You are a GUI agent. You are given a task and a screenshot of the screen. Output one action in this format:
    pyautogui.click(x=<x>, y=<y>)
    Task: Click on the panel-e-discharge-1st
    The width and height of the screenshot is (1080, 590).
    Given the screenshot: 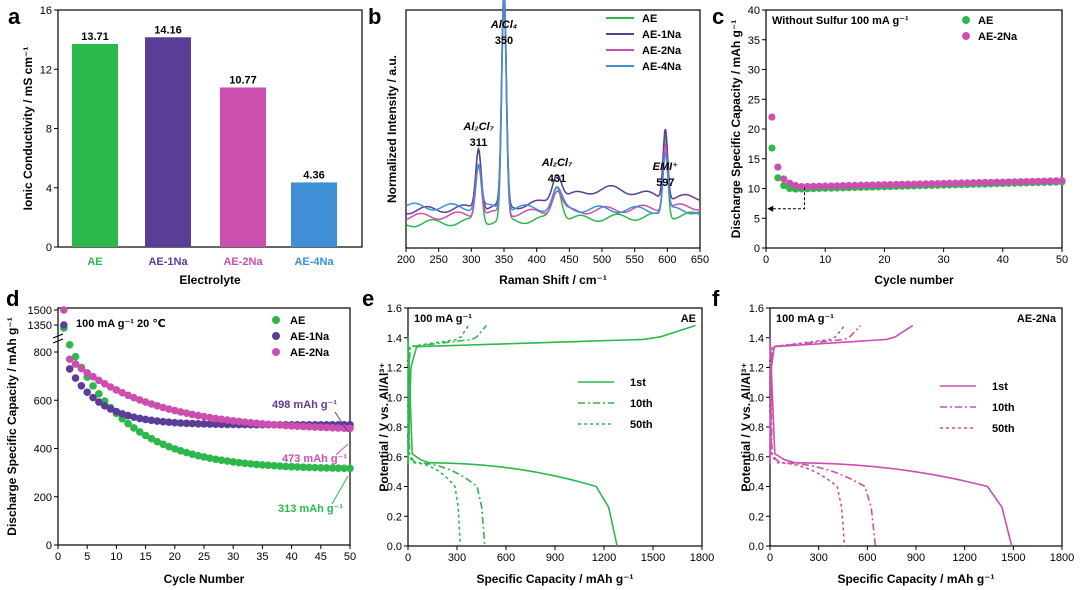 What is the action you would take?
    pyautogui.click(x=512, y=442)
    